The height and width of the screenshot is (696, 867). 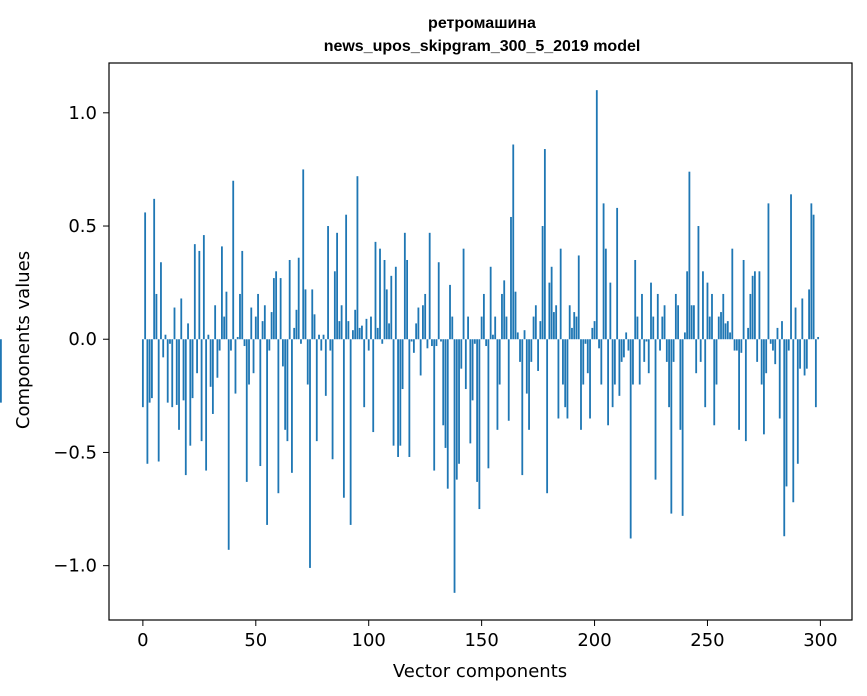 What do you see at coordinates (707, 640) in the screenshot?
I see `x-tick-label: 250` at bounding box center [707, 640].